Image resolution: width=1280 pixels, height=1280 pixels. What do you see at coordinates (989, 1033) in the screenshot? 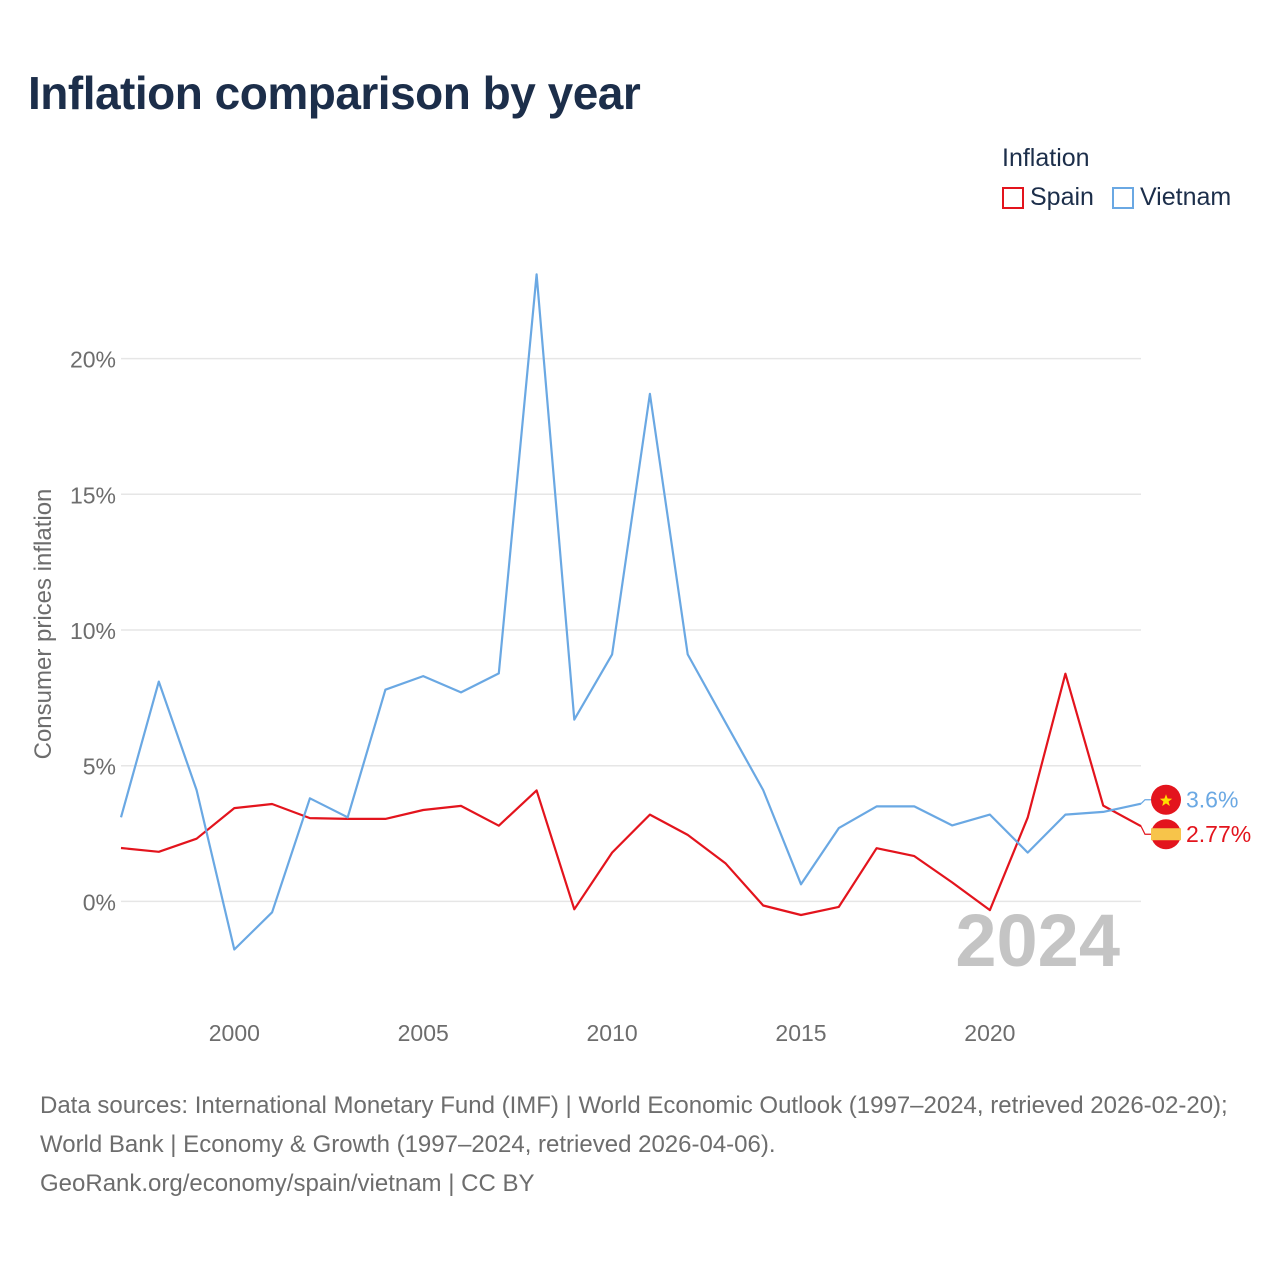
I see `x-tick-label: 2020` at bounding box center [989, 1033].